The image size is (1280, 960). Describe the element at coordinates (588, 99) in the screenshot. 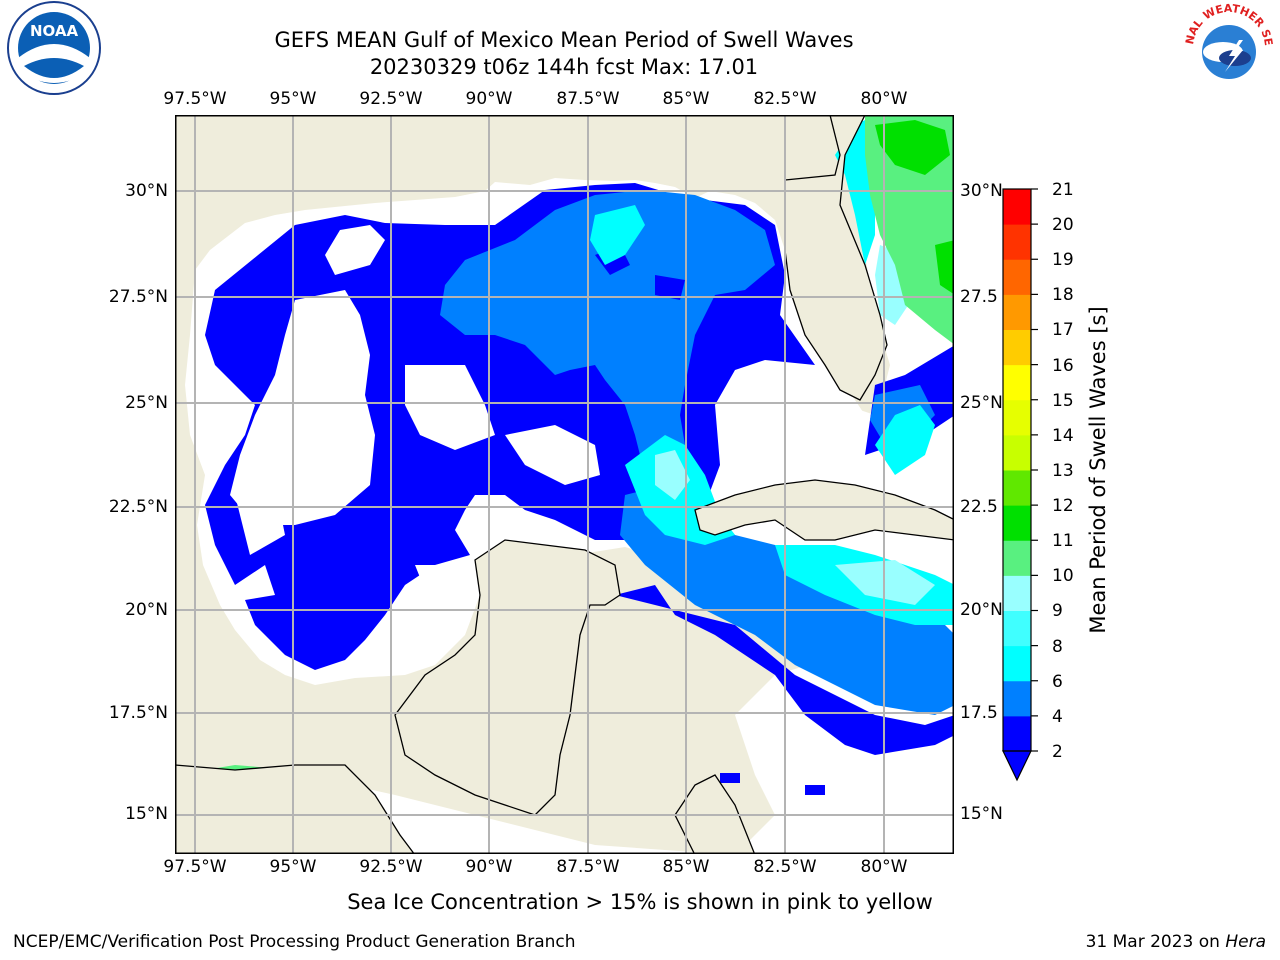

I see `lon-label-top: 87.5°W` at that location.